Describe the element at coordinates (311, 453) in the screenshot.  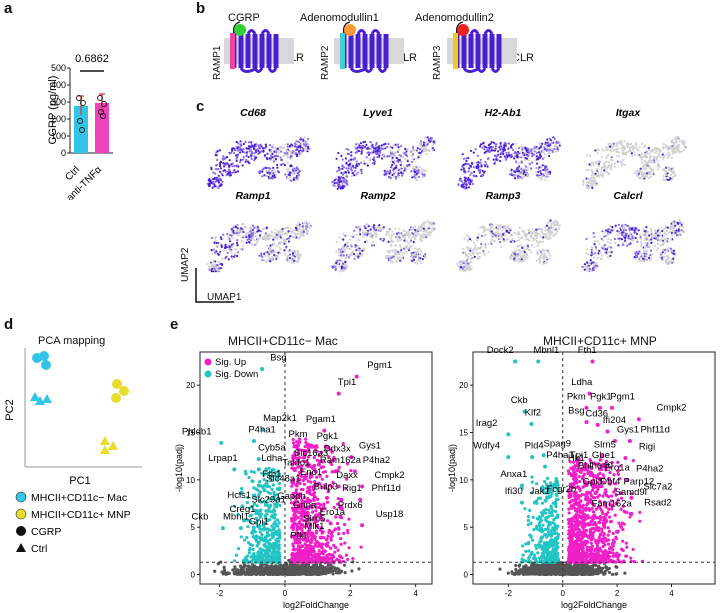
I see `gene-label: Slc16a3` at that location.